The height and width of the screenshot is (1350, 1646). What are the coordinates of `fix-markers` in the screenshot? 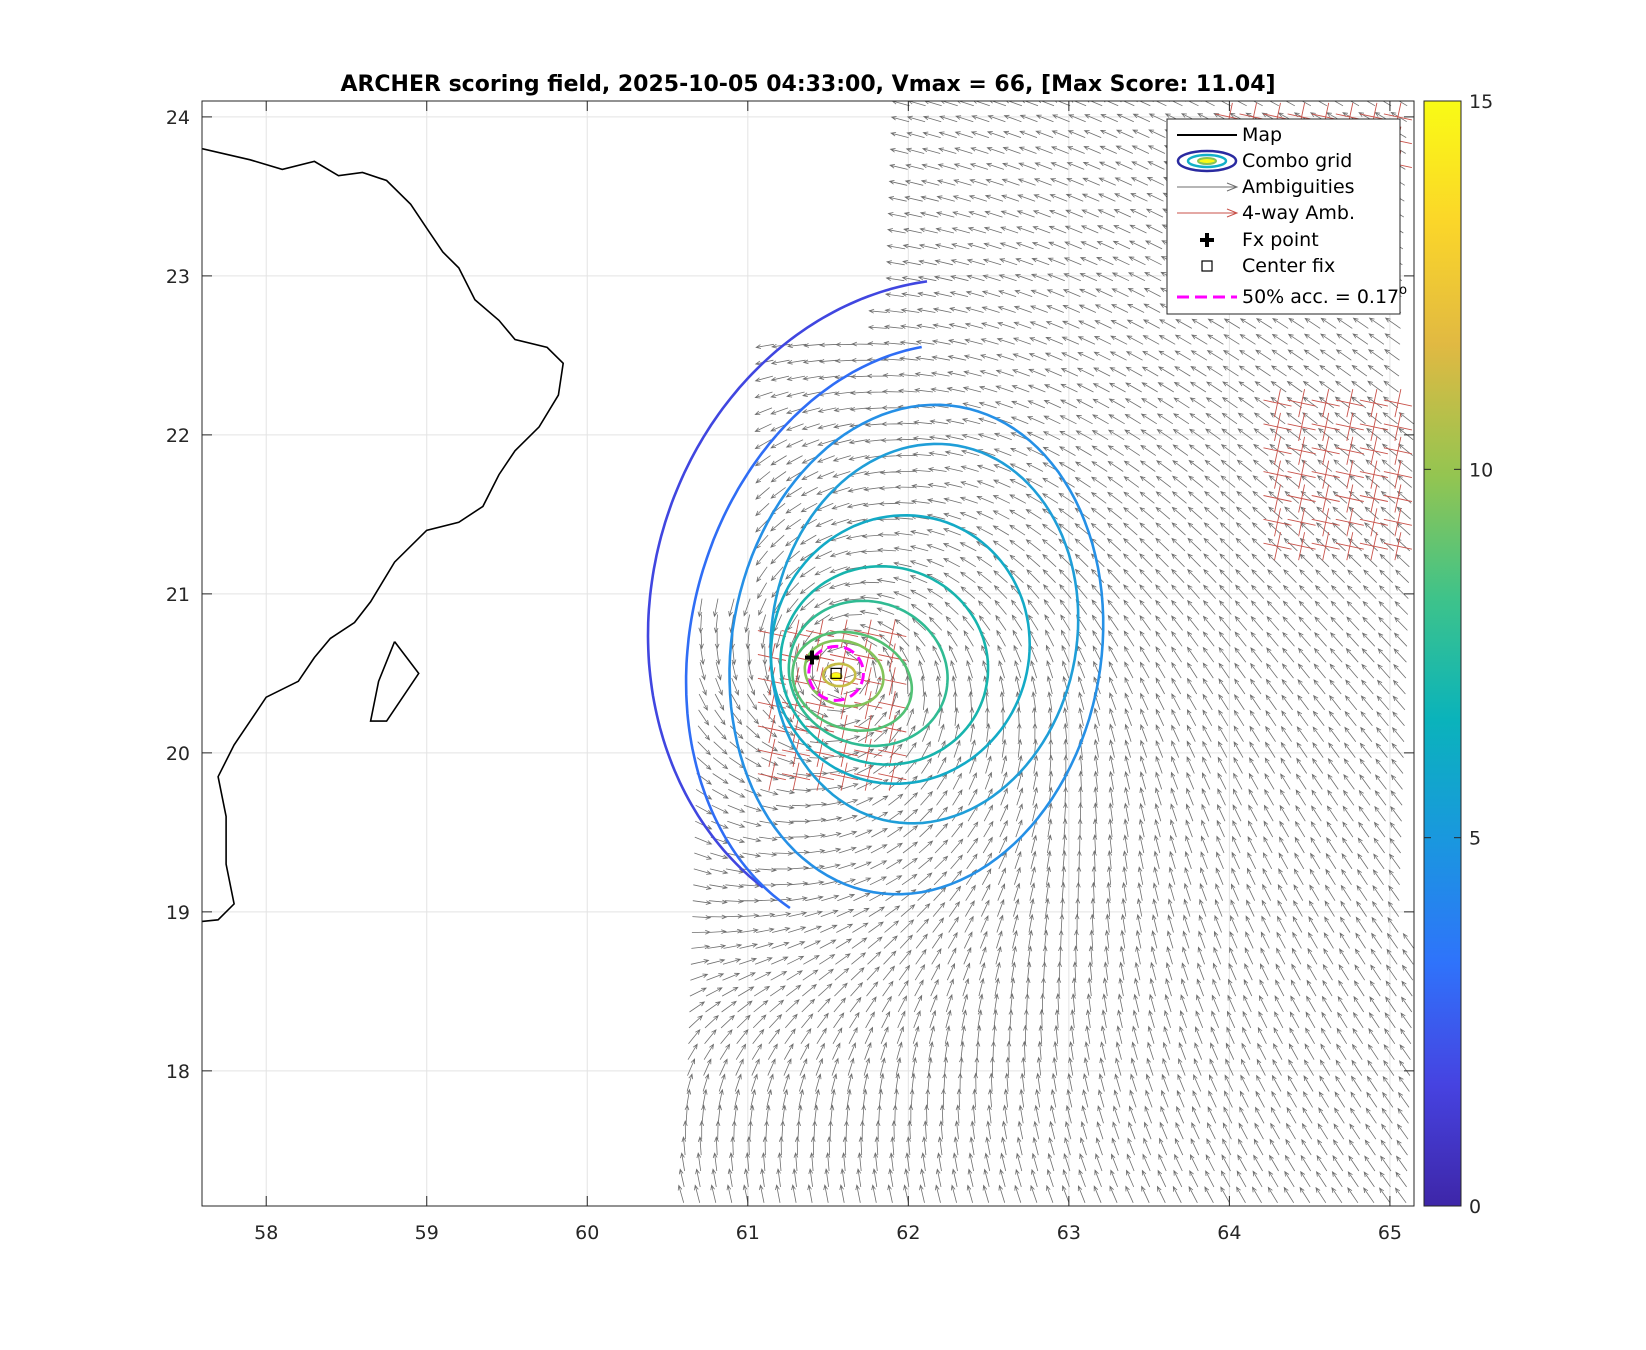 It's located at (835, 673).